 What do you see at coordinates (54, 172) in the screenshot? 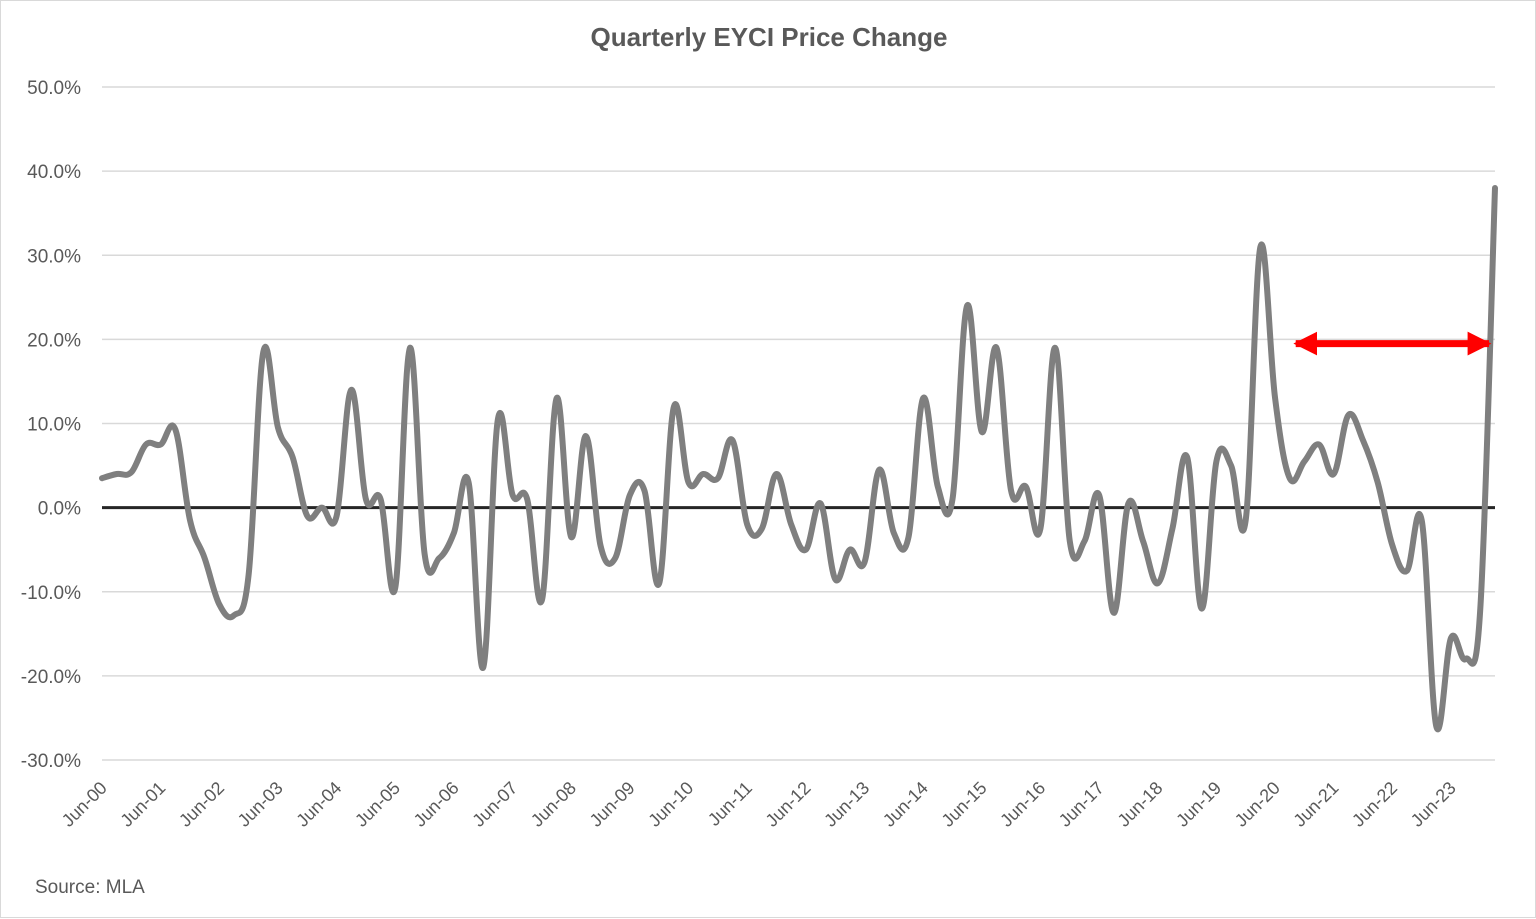
I see `y-tick-label: 40.0%` at bounding box center [54, 172].